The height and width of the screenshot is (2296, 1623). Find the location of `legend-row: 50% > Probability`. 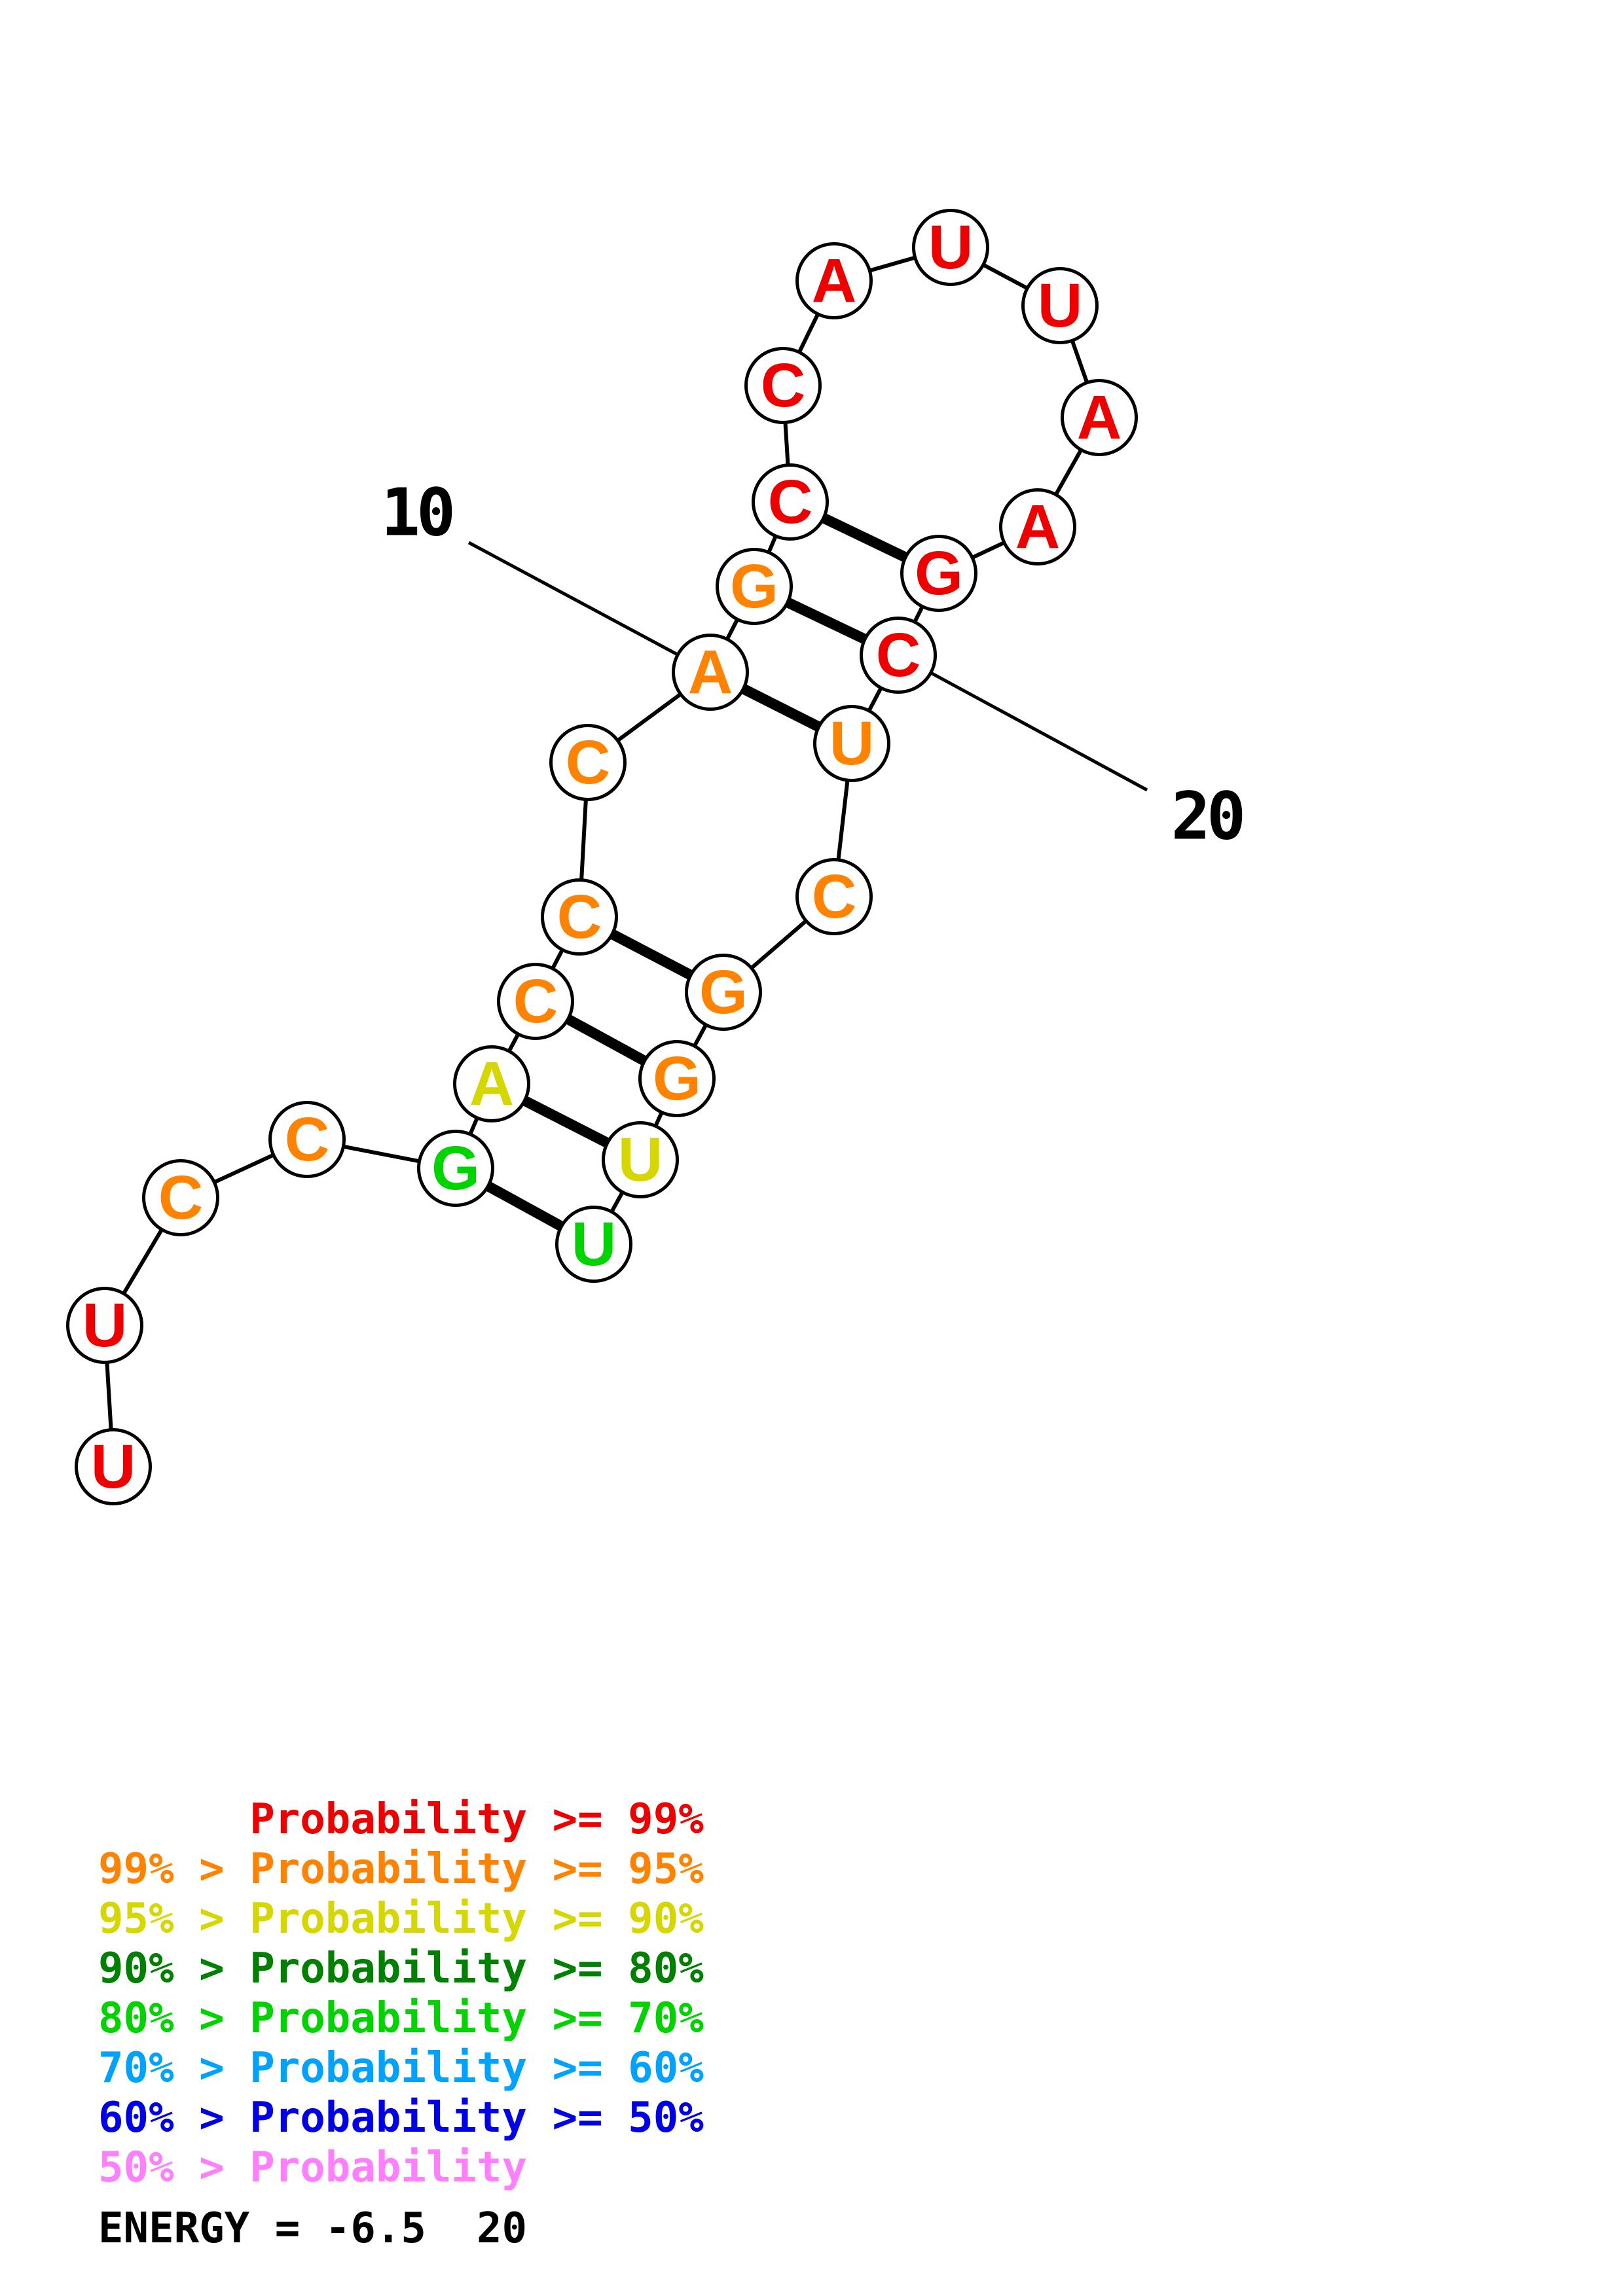

legend-row: 50% > Probability is located at coordinates (313, 2168).